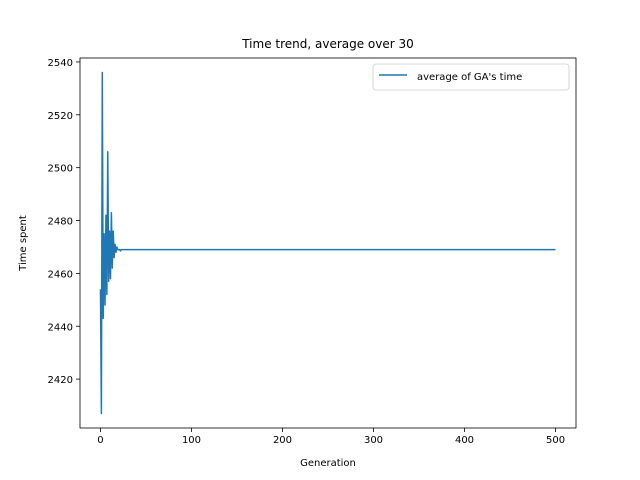  I want to click on y-axis: 2420 2440 2460 2480 2500 2520 2540, so click(64, 222).